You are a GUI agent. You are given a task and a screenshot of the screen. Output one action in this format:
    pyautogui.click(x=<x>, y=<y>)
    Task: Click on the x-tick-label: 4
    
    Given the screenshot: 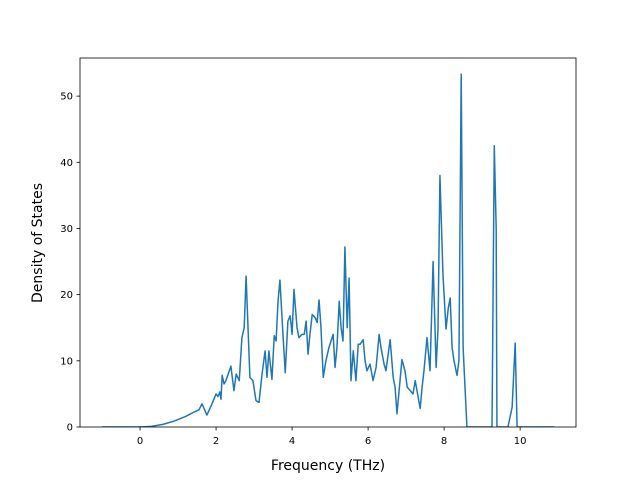 What is the action you would take?
    pyautogui.click(x=292, y=441)
    